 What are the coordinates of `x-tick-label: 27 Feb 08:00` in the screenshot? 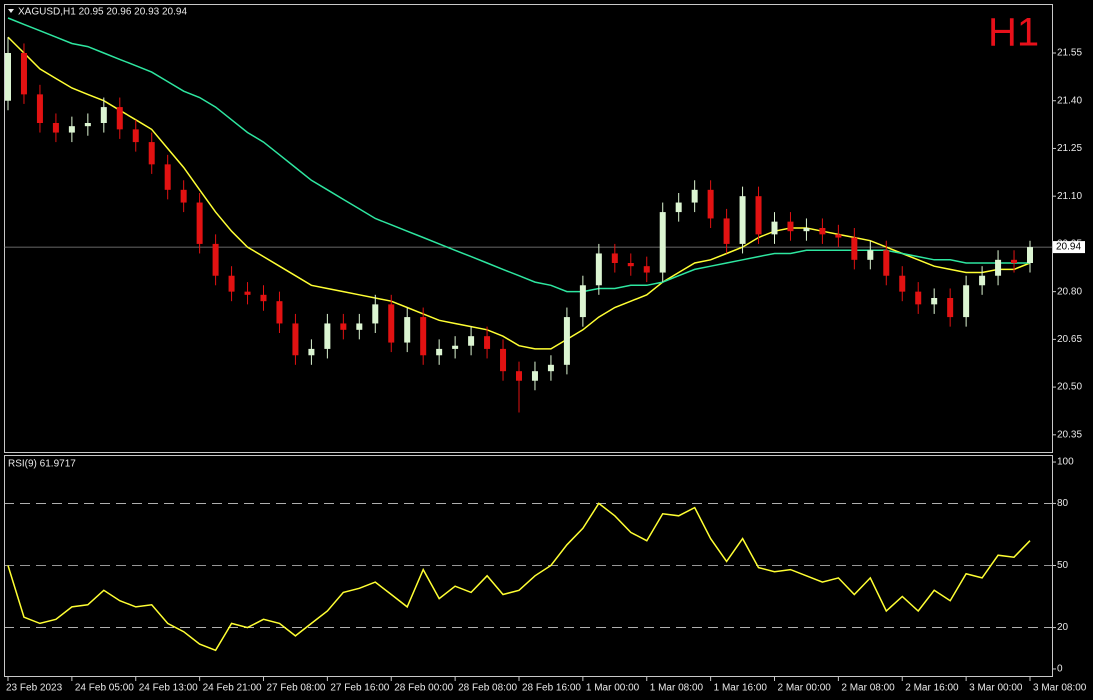 It's located at (296, 688).